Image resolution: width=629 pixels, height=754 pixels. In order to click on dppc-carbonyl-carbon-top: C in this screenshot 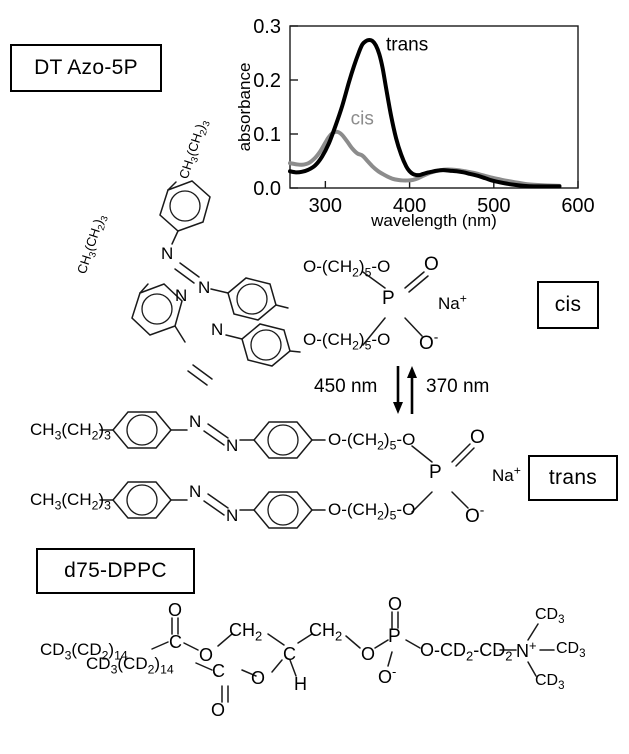, I will do `click(175, 642)`.